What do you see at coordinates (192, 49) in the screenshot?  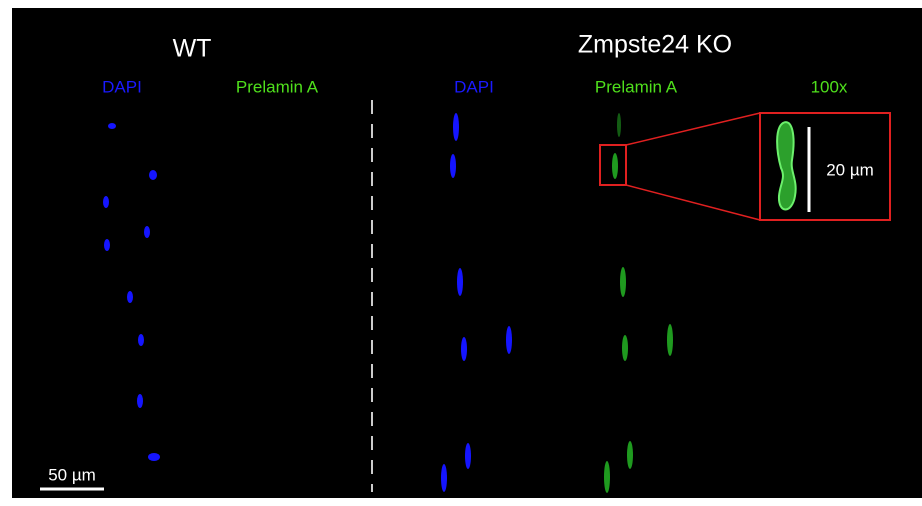 I see `panel-title: WT` at bounding box center [192, 49].